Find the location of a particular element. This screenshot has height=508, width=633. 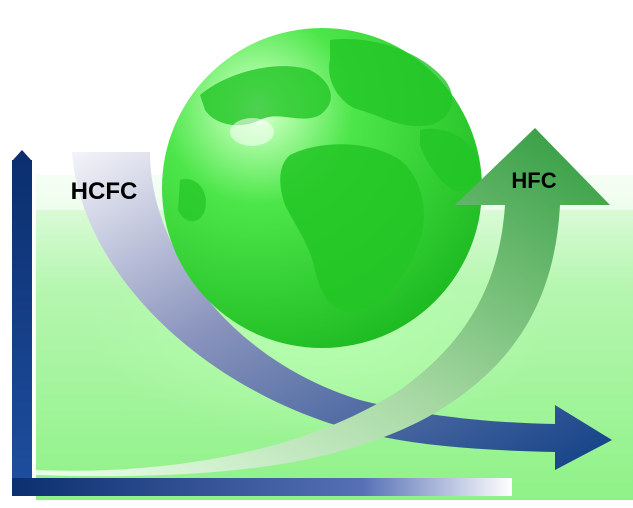

up-axis-arrow-icon is located at coordinates (22, 155).